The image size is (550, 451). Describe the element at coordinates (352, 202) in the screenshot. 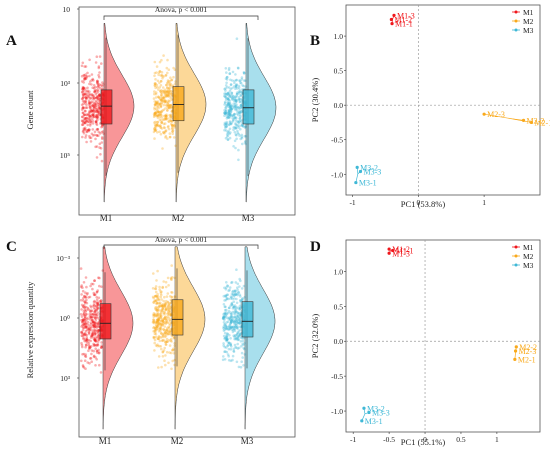

I see `x-tick-label: -1` at that location.